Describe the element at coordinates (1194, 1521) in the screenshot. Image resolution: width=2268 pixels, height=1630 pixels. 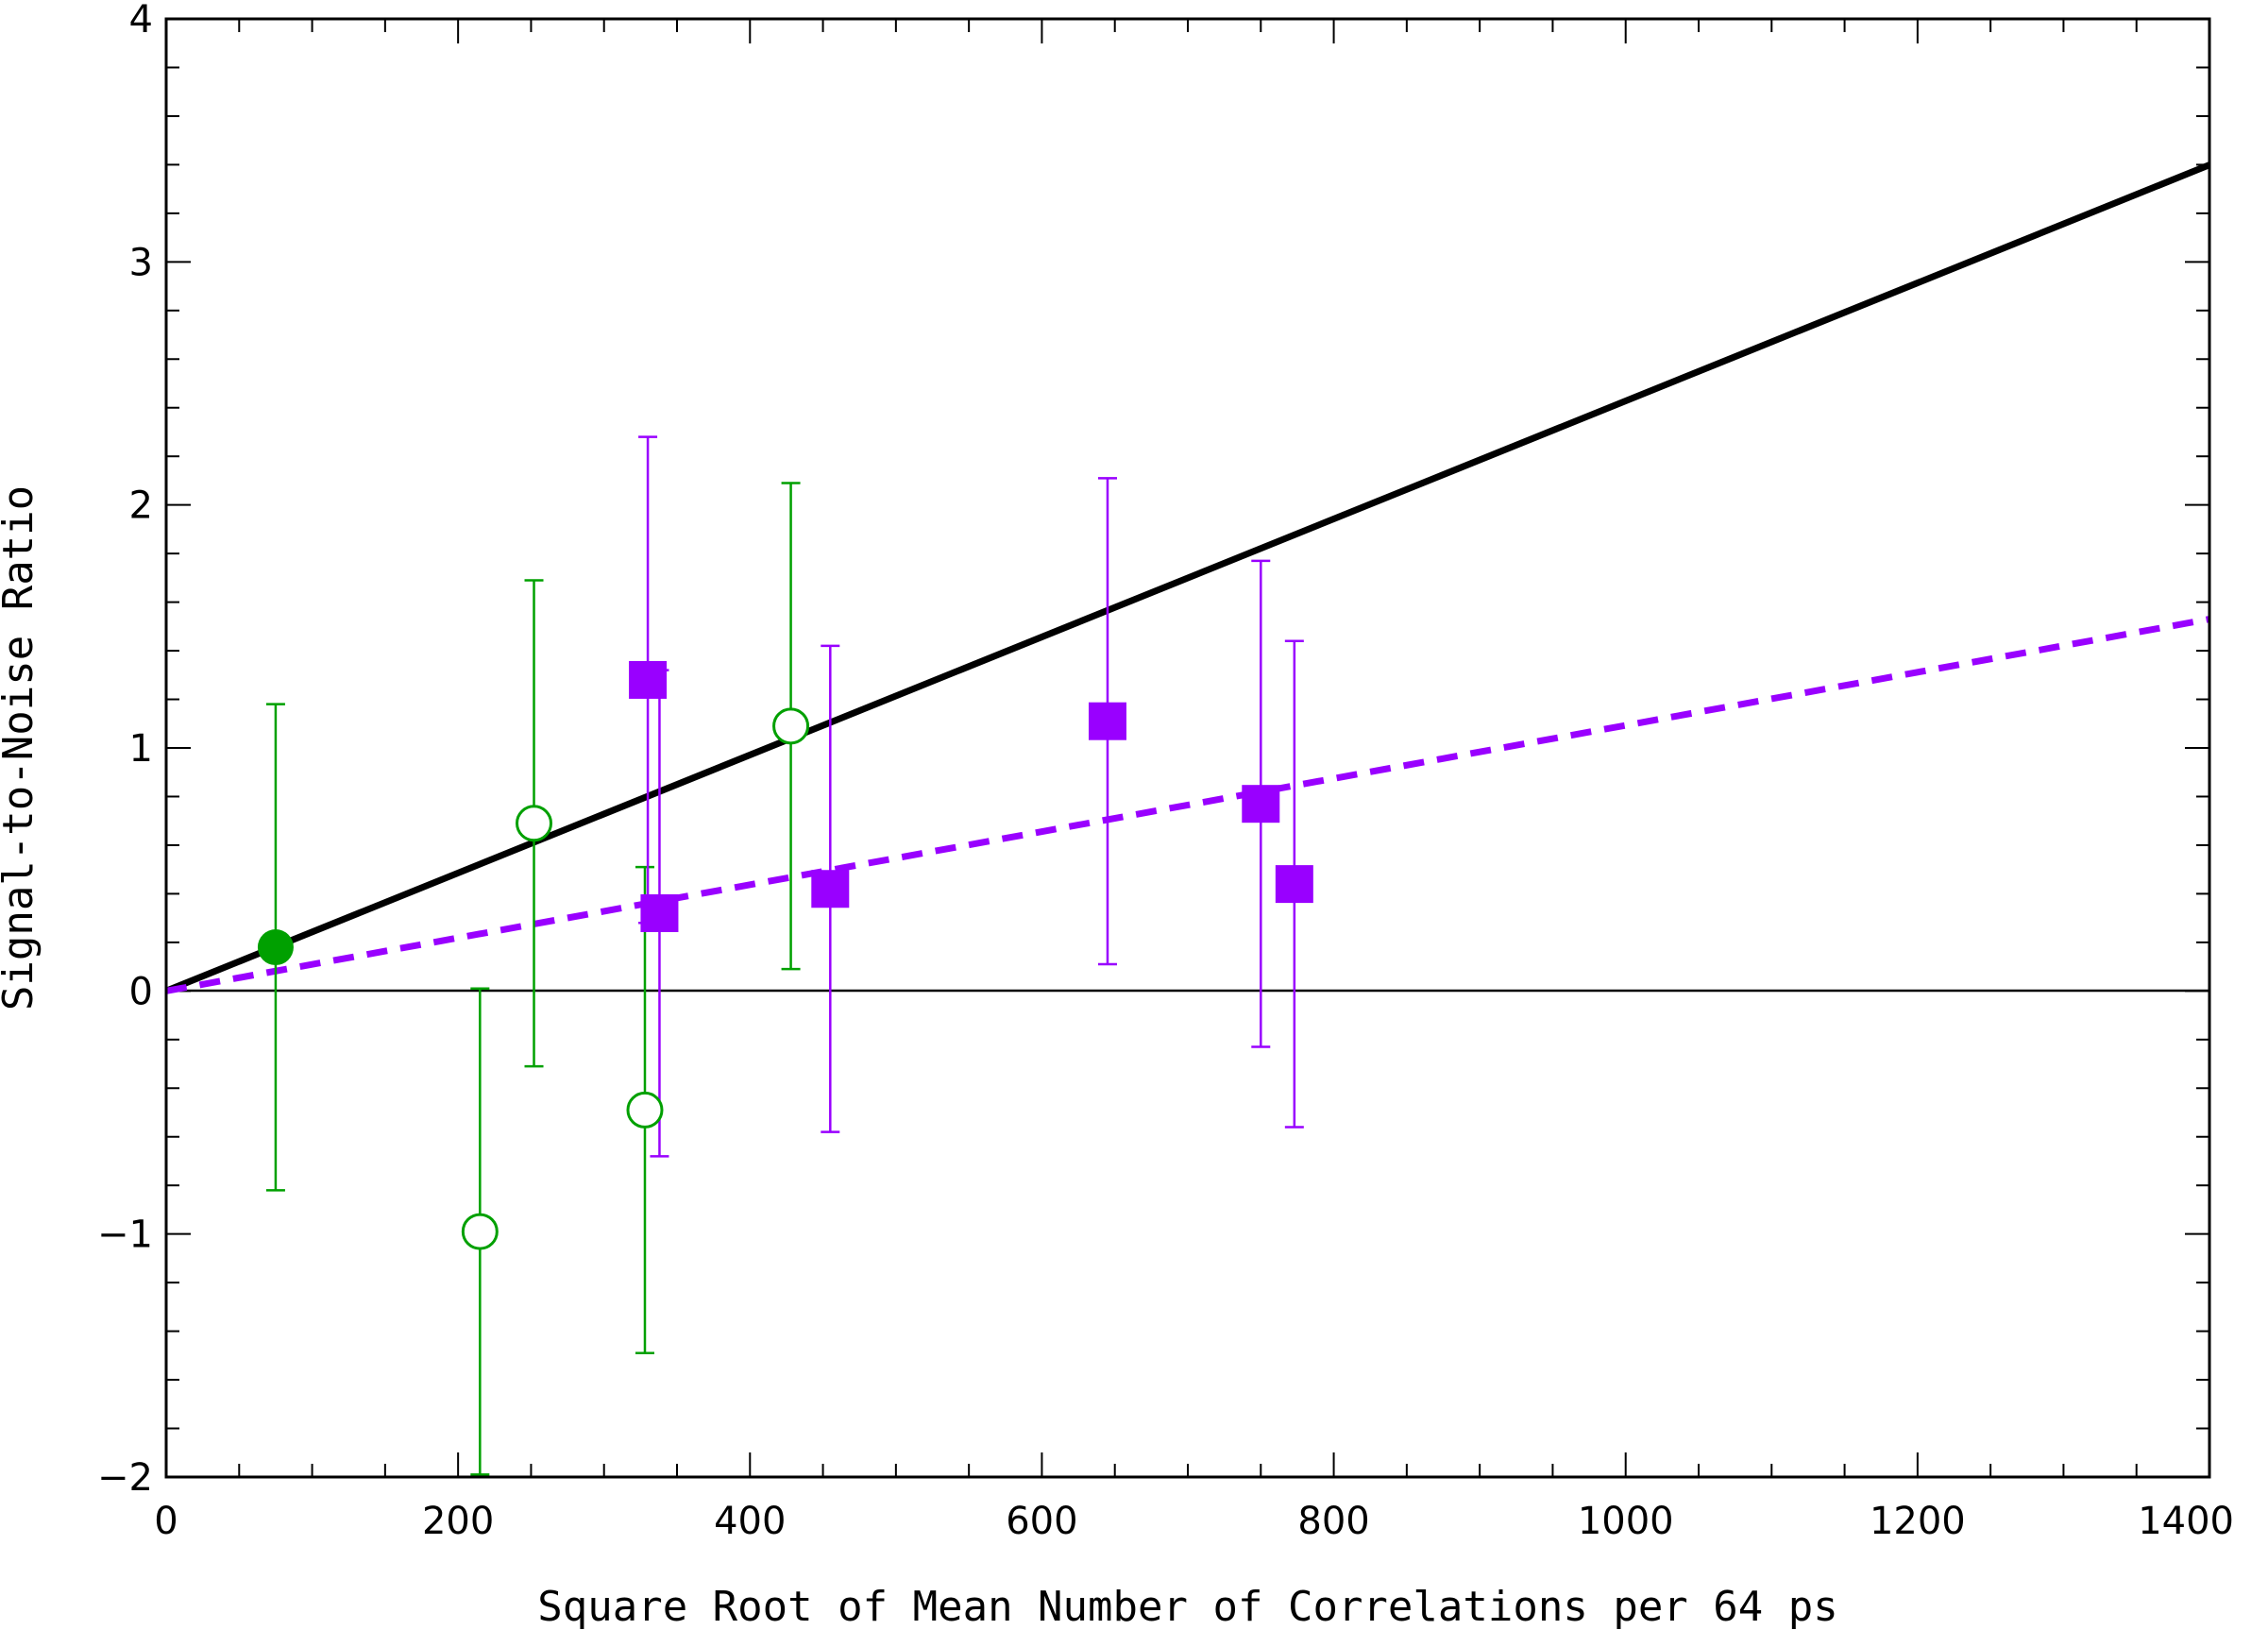
I see `x-tick-labels: 0 200 400 600 800 1000 1200 1400` at that location.